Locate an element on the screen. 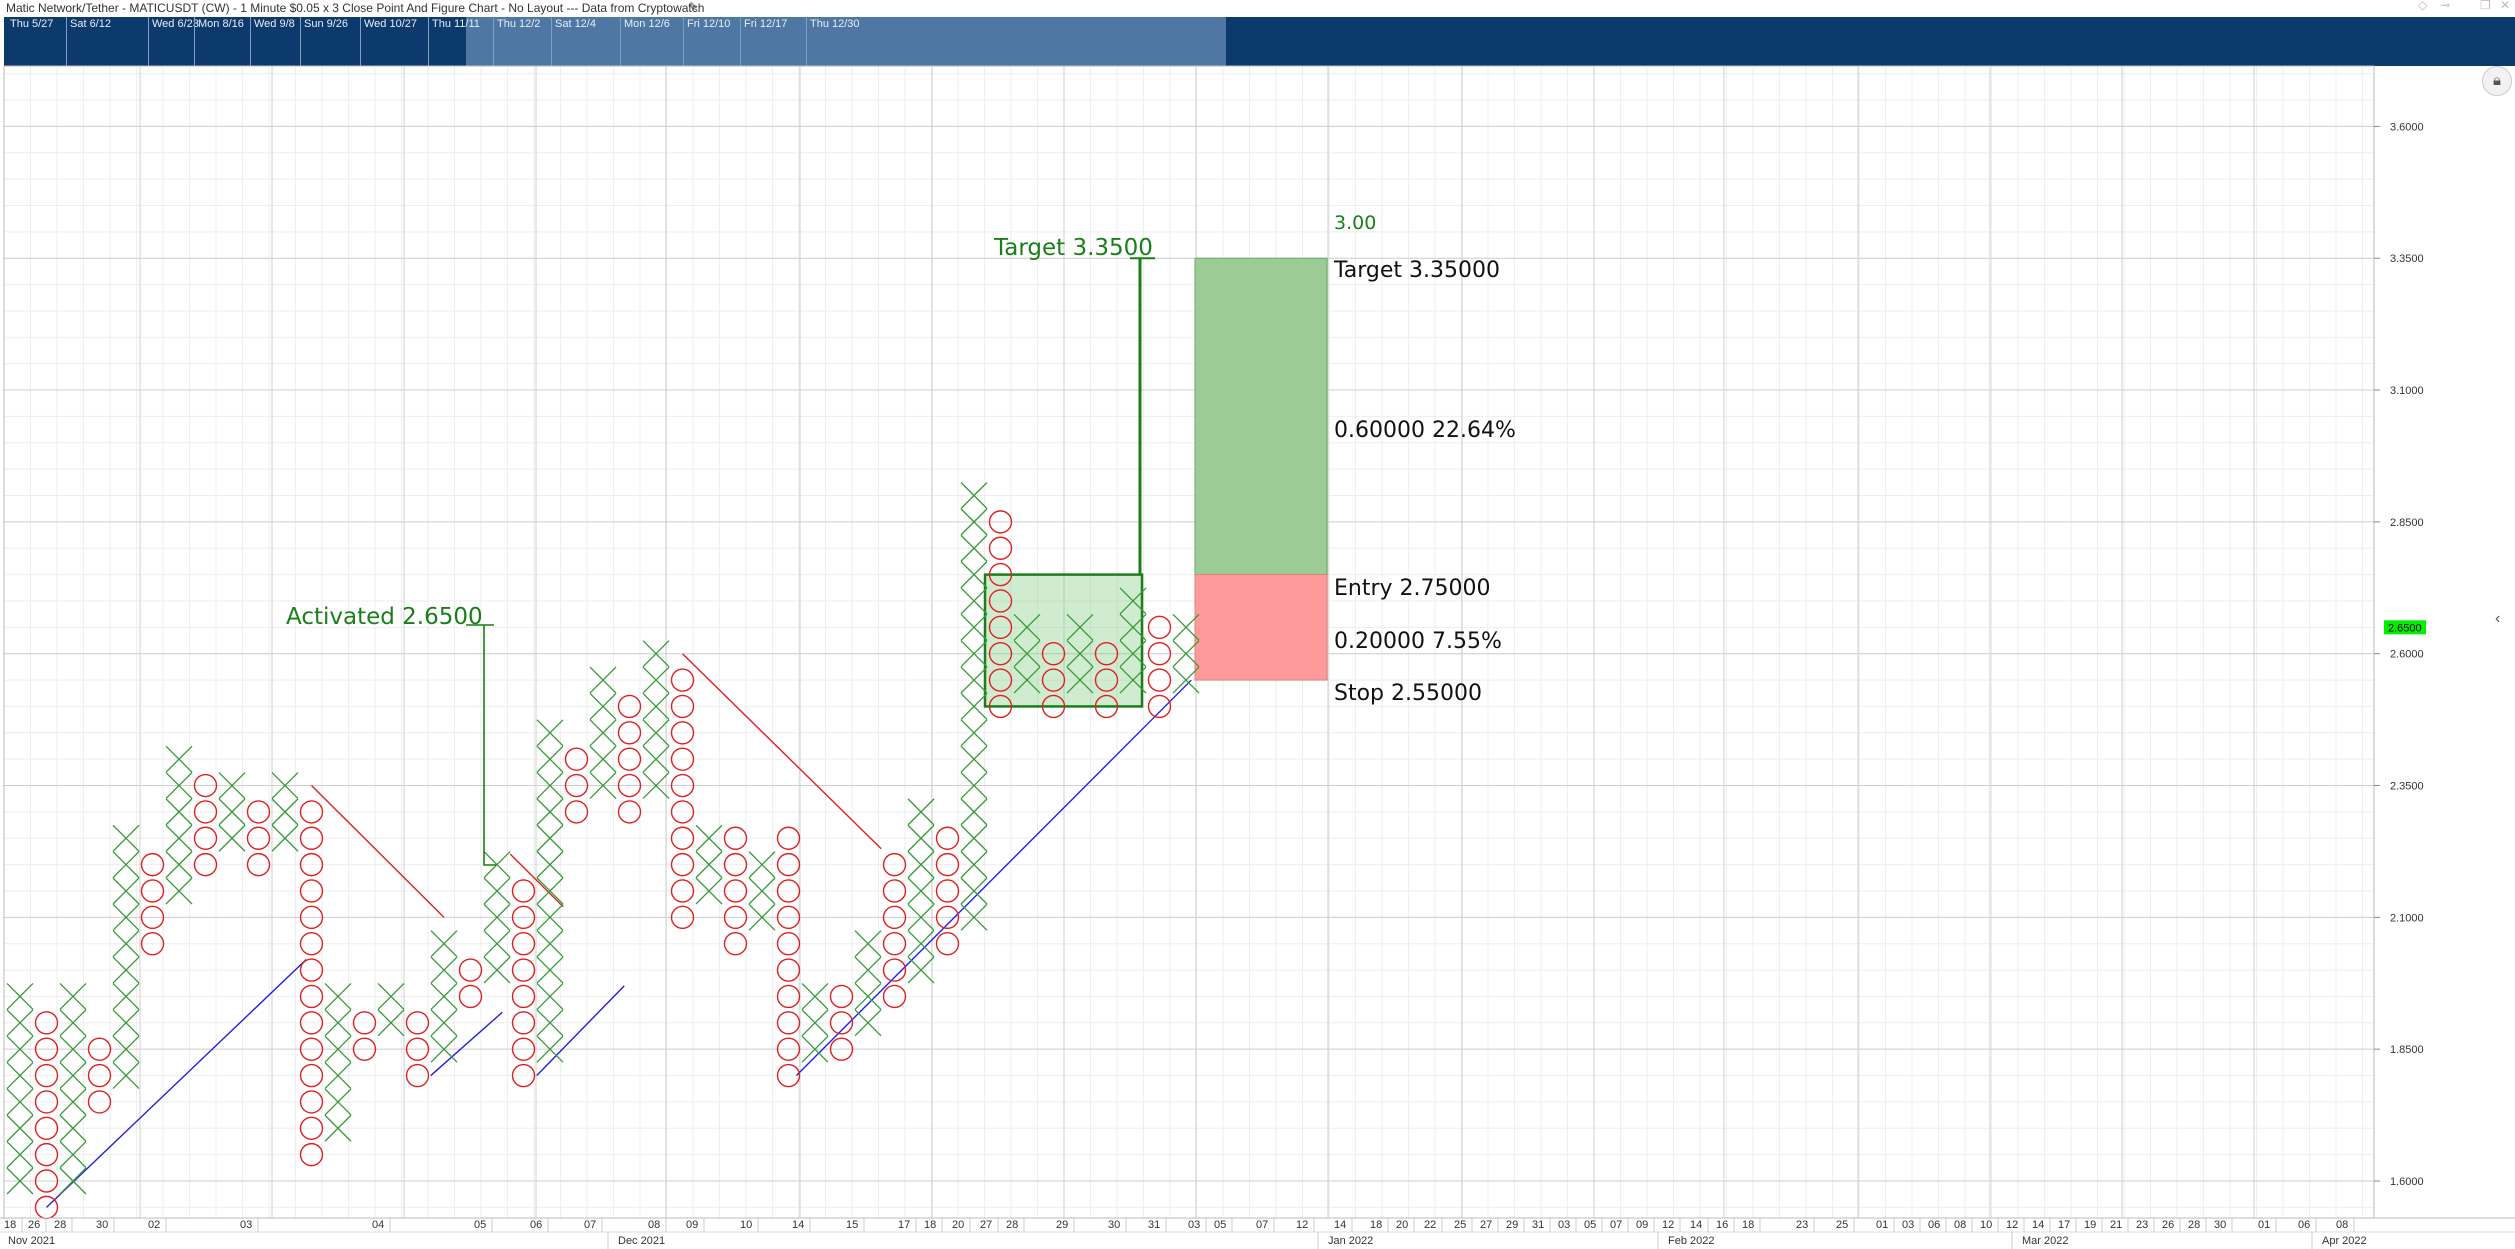 The height and width of the screenshot is (1249, 2515). x-tick-label: 09 is located at coordinates (692, 1225).